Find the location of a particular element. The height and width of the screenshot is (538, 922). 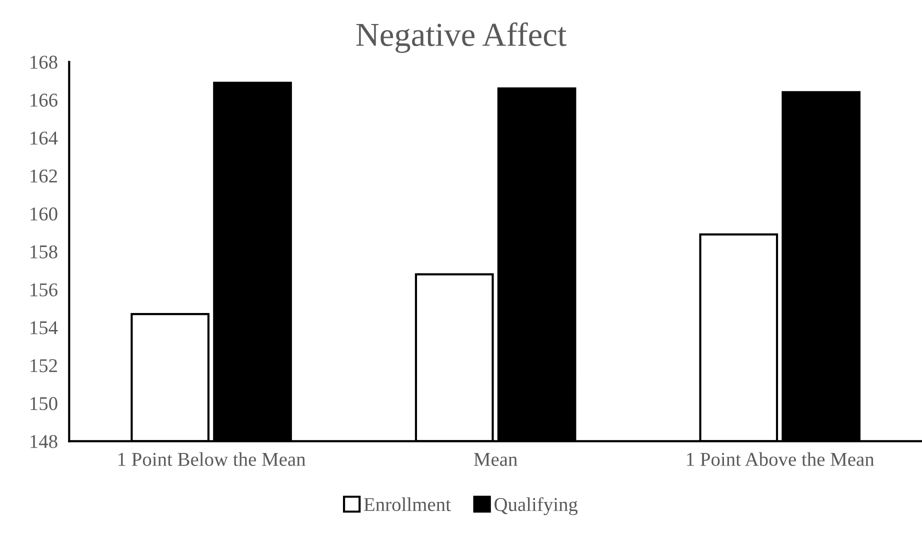

x-tick-label: 1 Point Below the Mean is located at coordinates (212, 459).